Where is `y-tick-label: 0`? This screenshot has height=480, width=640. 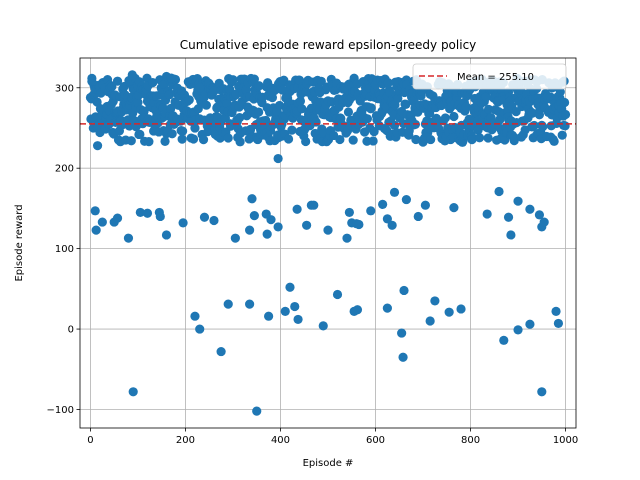
y-tick-label: 0 is located at coordinates (71, 330).